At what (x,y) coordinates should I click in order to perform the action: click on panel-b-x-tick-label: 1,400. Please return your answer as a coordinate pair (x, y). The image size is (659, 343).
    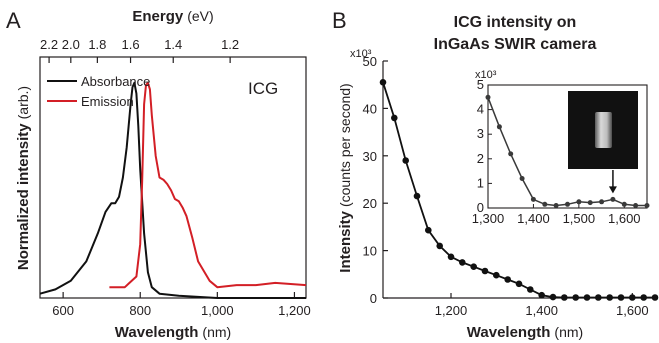
    Looking at the image, I should click on (541, 310).